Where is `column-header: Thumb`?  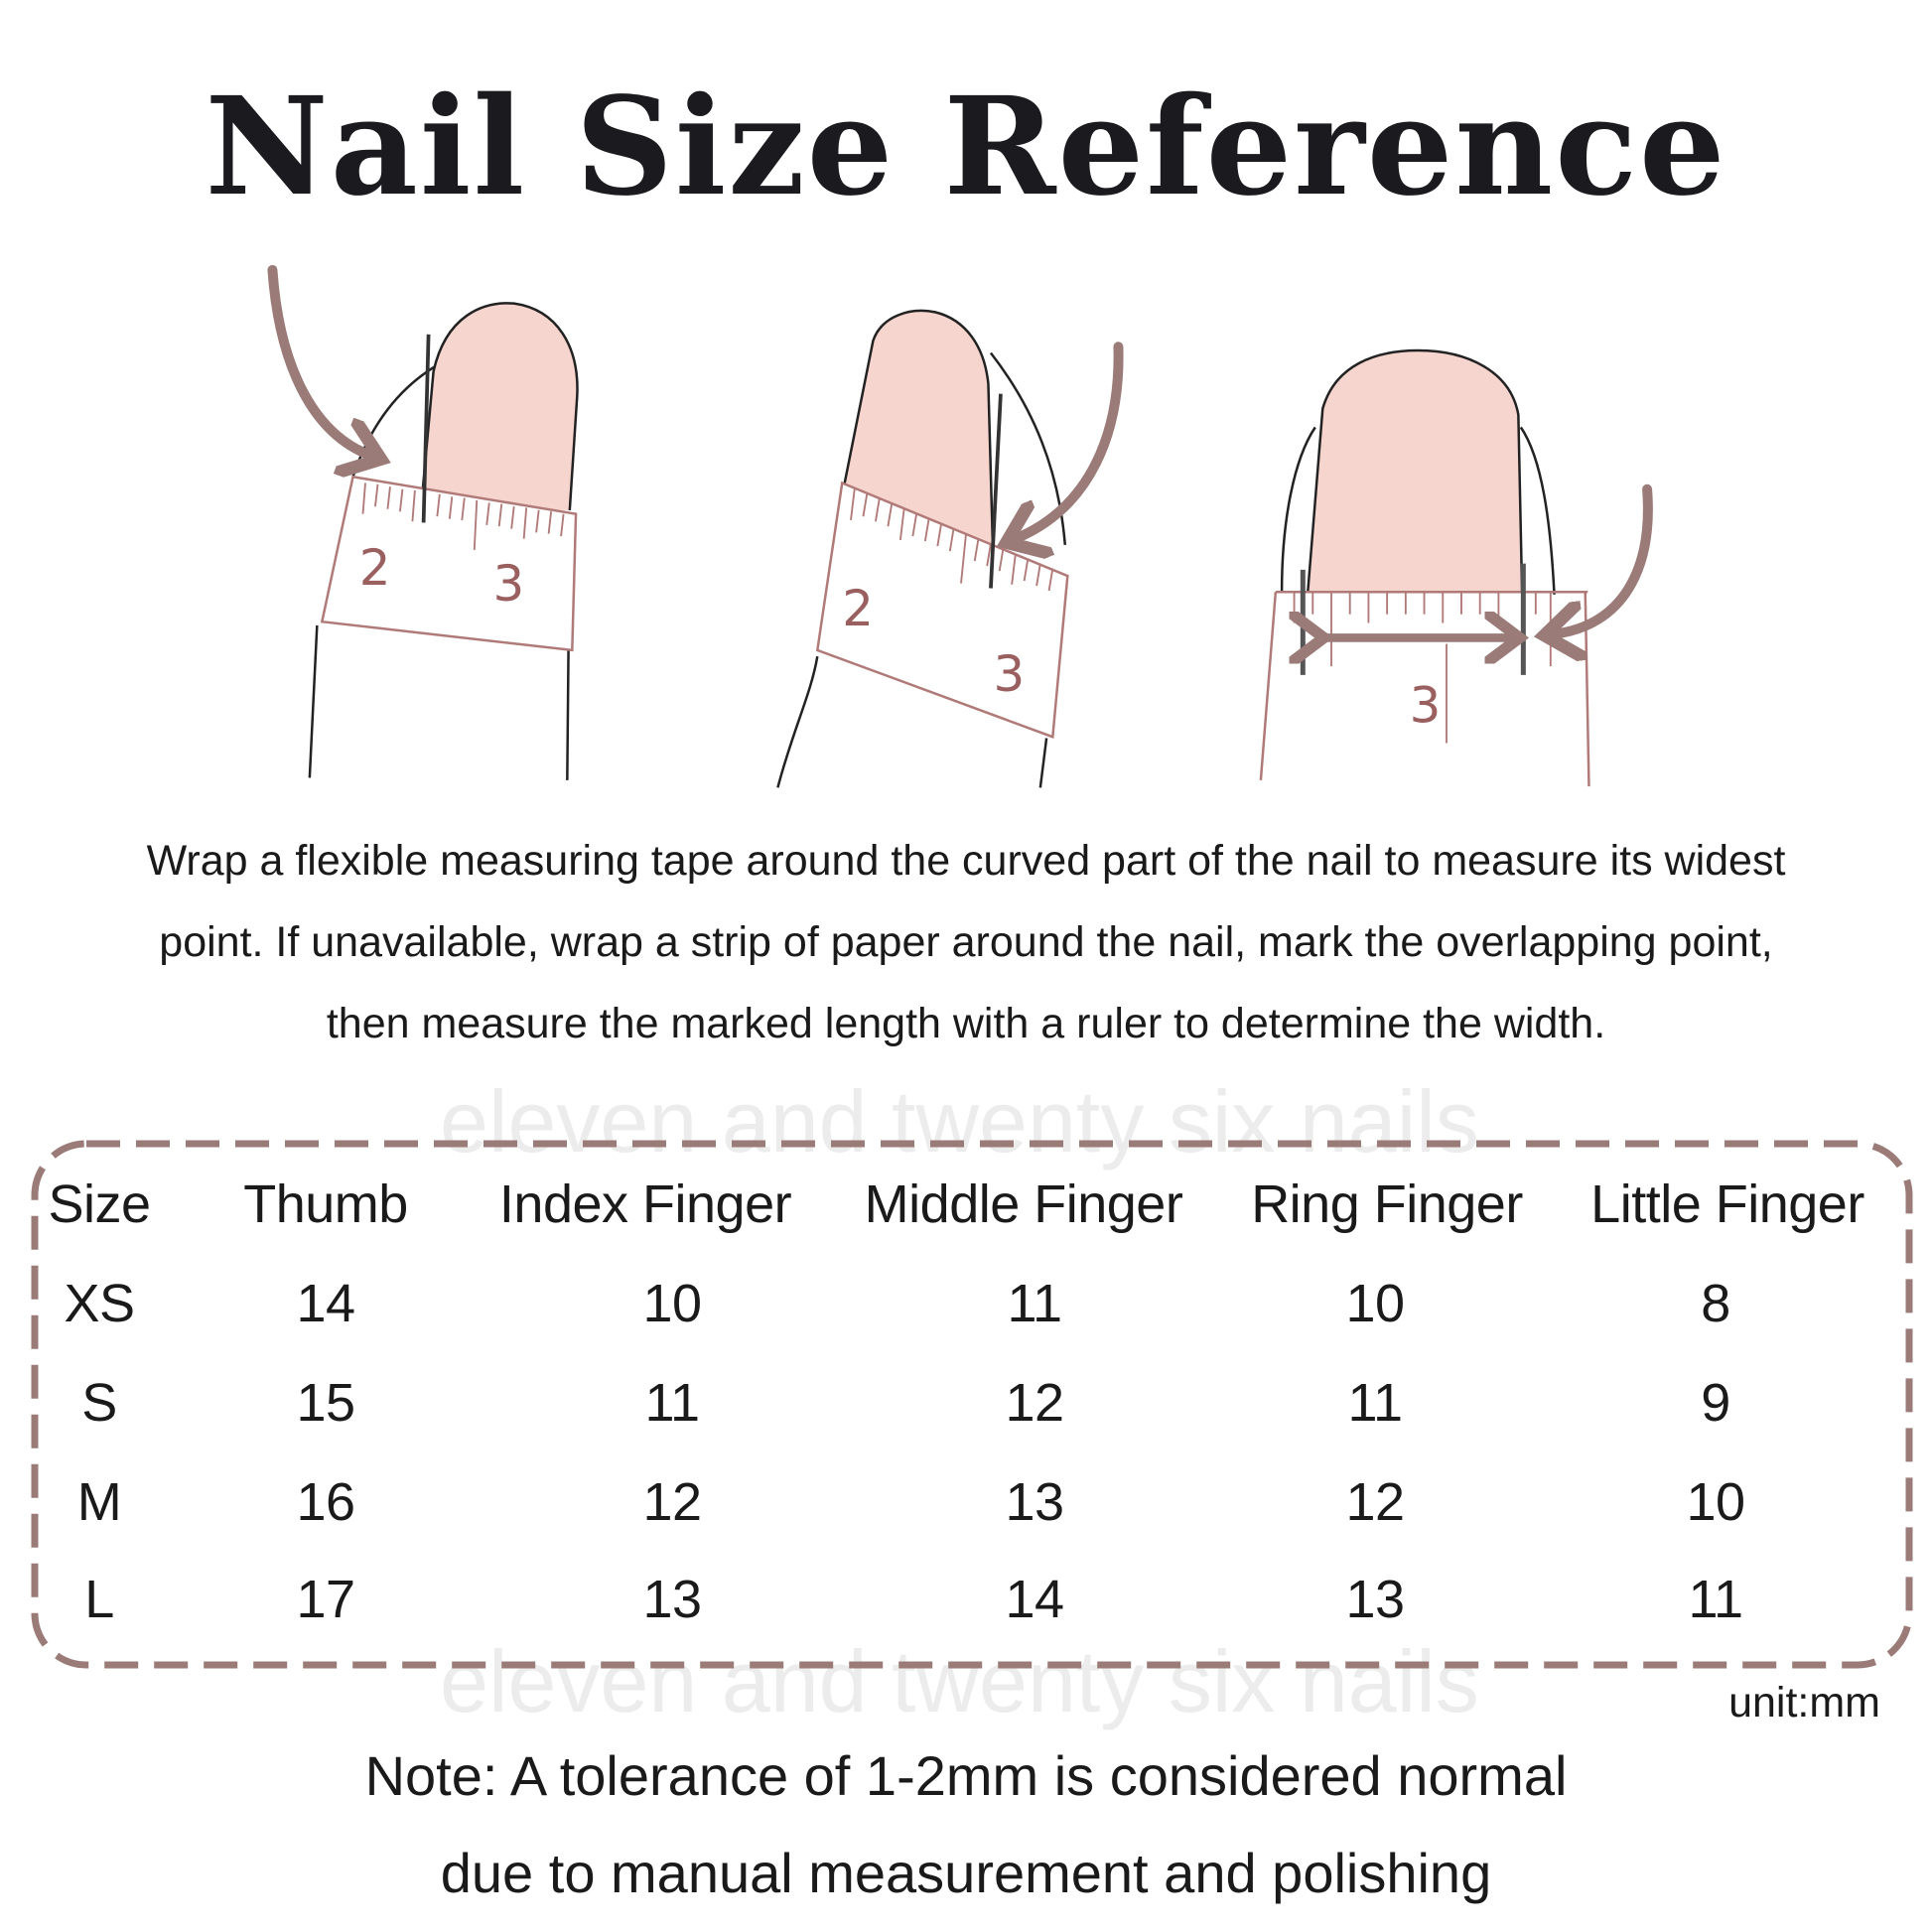
column-header: Thumb is located at coordinates (326, 1204).